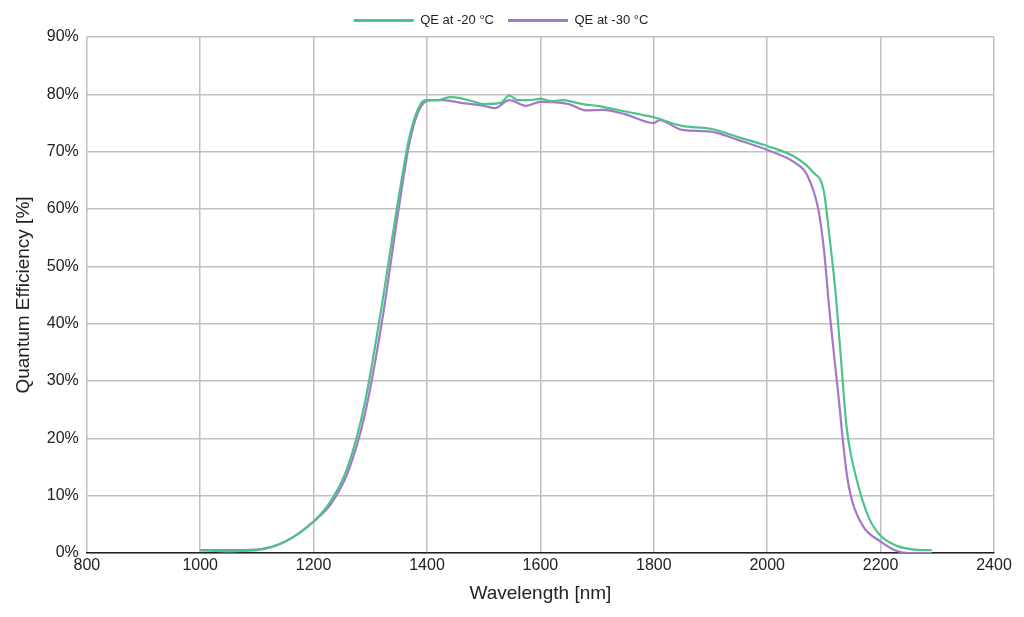 This screenshot has height=617, width=1024. I want to click on x-axis-title: Wavelength [nm], so click(540, 592).